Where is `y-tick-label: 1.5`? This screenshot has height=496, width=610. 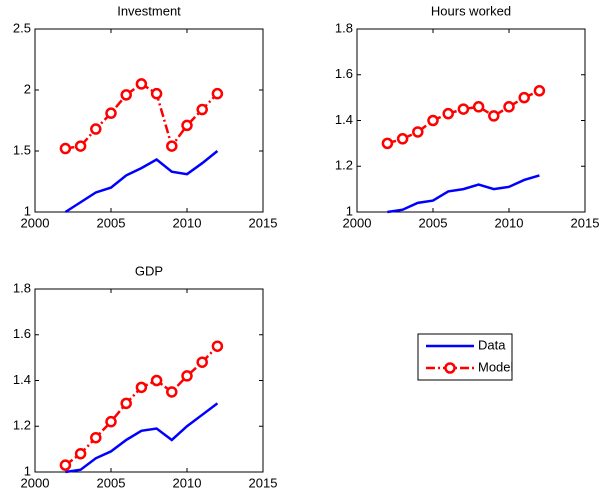 y-tick-label: 1.5 is located at coordinates (22, 149).